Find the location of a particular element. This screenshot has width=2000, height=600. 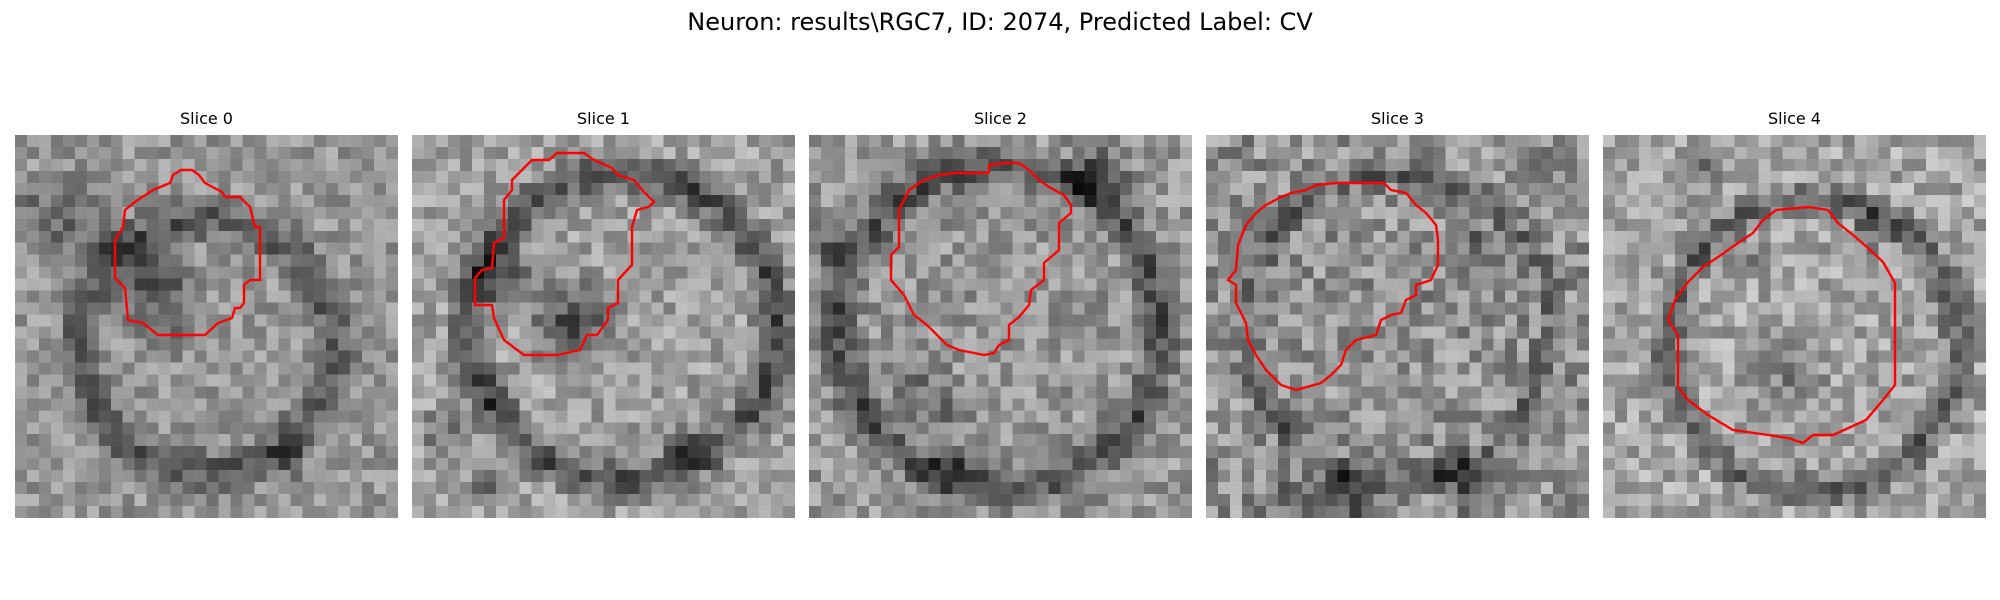

slice-panel-0: Slice 0 is located at coordinates (206, 313).